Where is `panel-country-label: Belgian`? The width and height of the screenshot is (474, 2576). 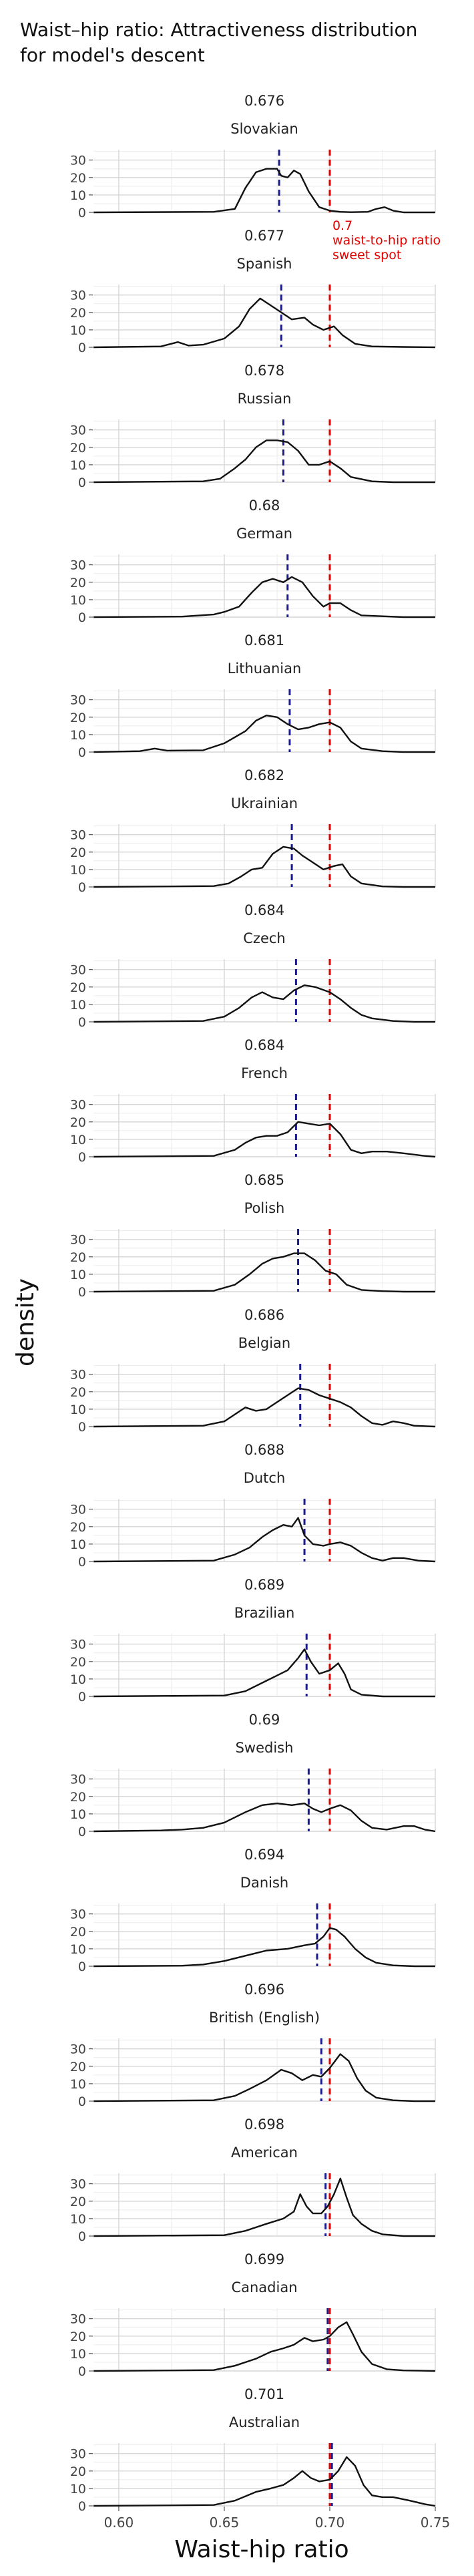
panel-country-label: Belgian is located at coordinates (264, 1343).